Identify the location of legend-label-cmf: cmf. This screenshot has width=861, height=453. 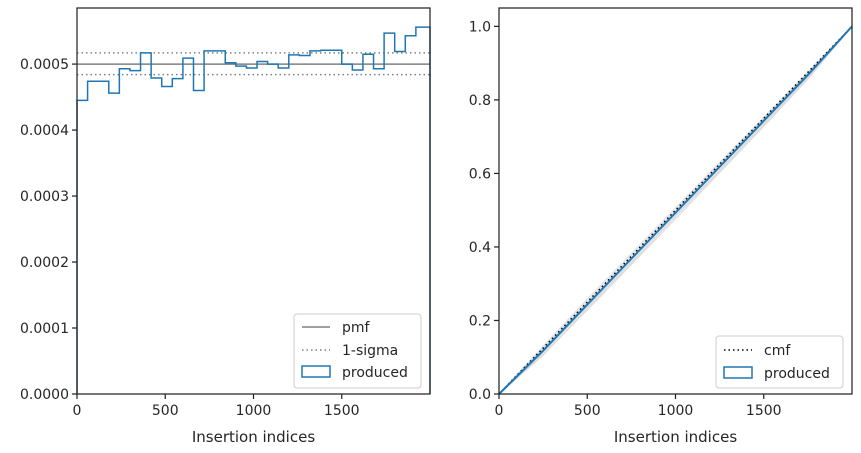
(777, 351).